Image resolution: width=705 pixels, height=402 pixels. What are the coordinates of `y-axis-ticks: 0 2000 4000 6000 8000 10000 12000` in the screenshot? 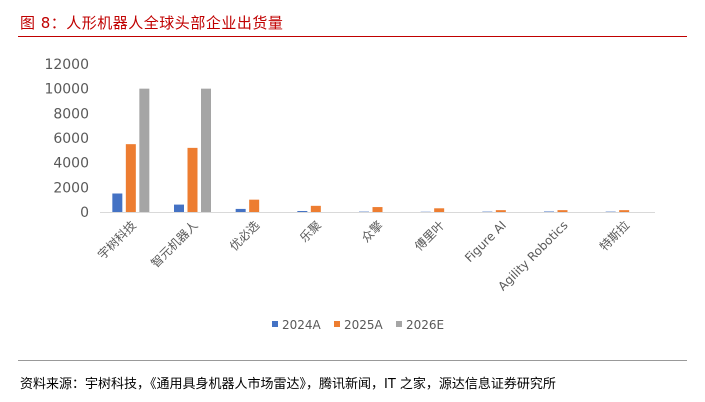 It's located at (66, 139).